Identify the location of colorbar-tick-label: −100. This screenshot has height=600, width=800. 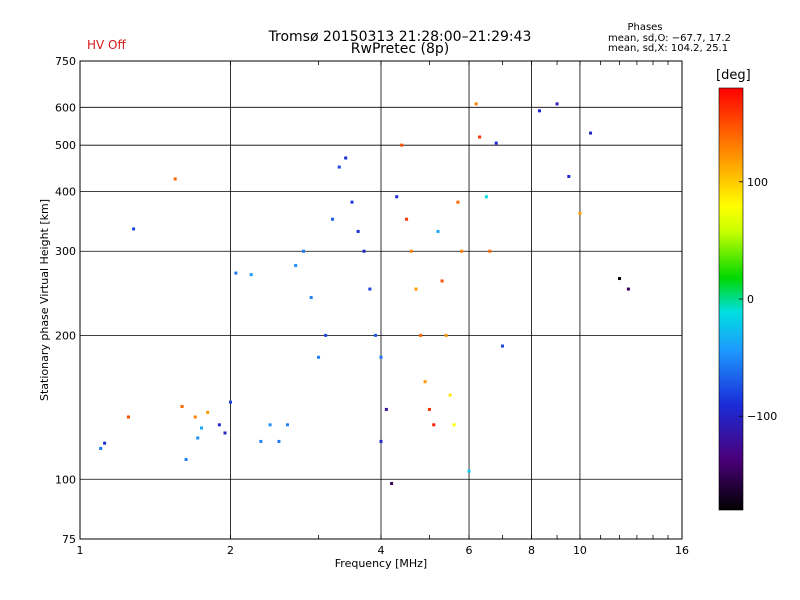
(762, 416).